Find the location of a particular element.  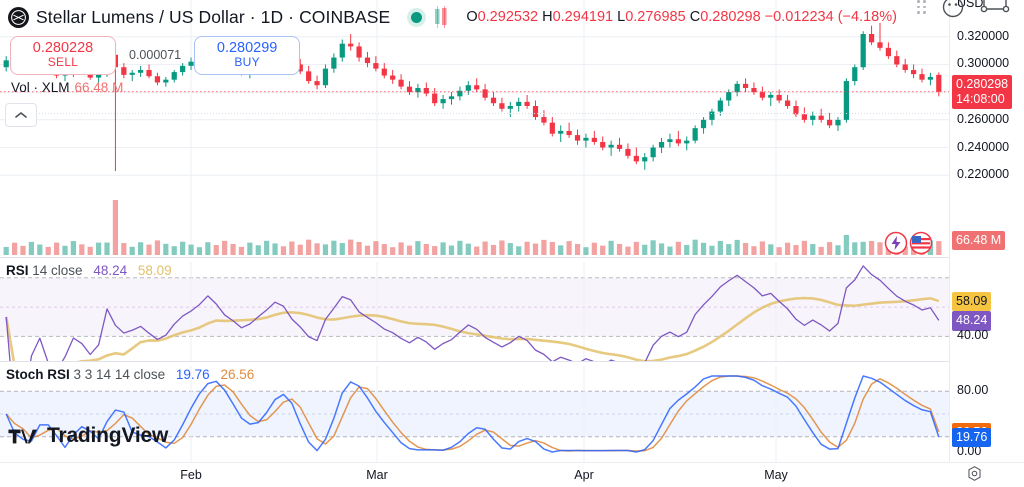

corner-toolbar is located at coordinates (963, 10).